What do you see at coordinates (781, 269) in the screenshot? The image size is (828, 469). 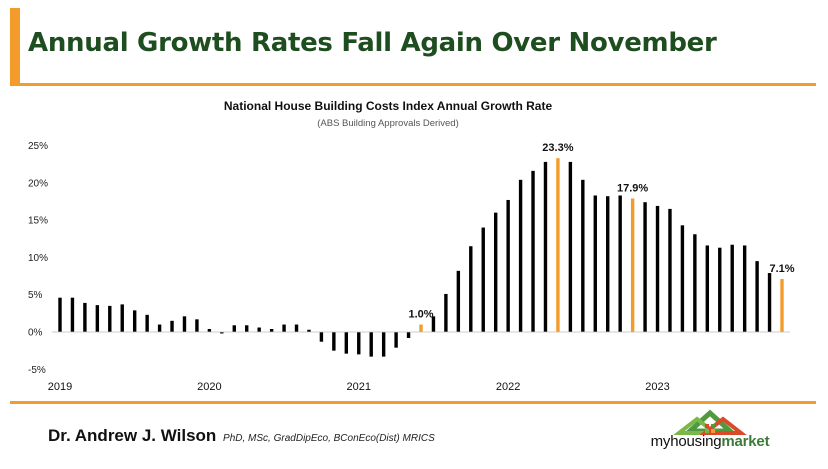 I see `bar-value-label: 7.1%` at bounding box center [781, 269].